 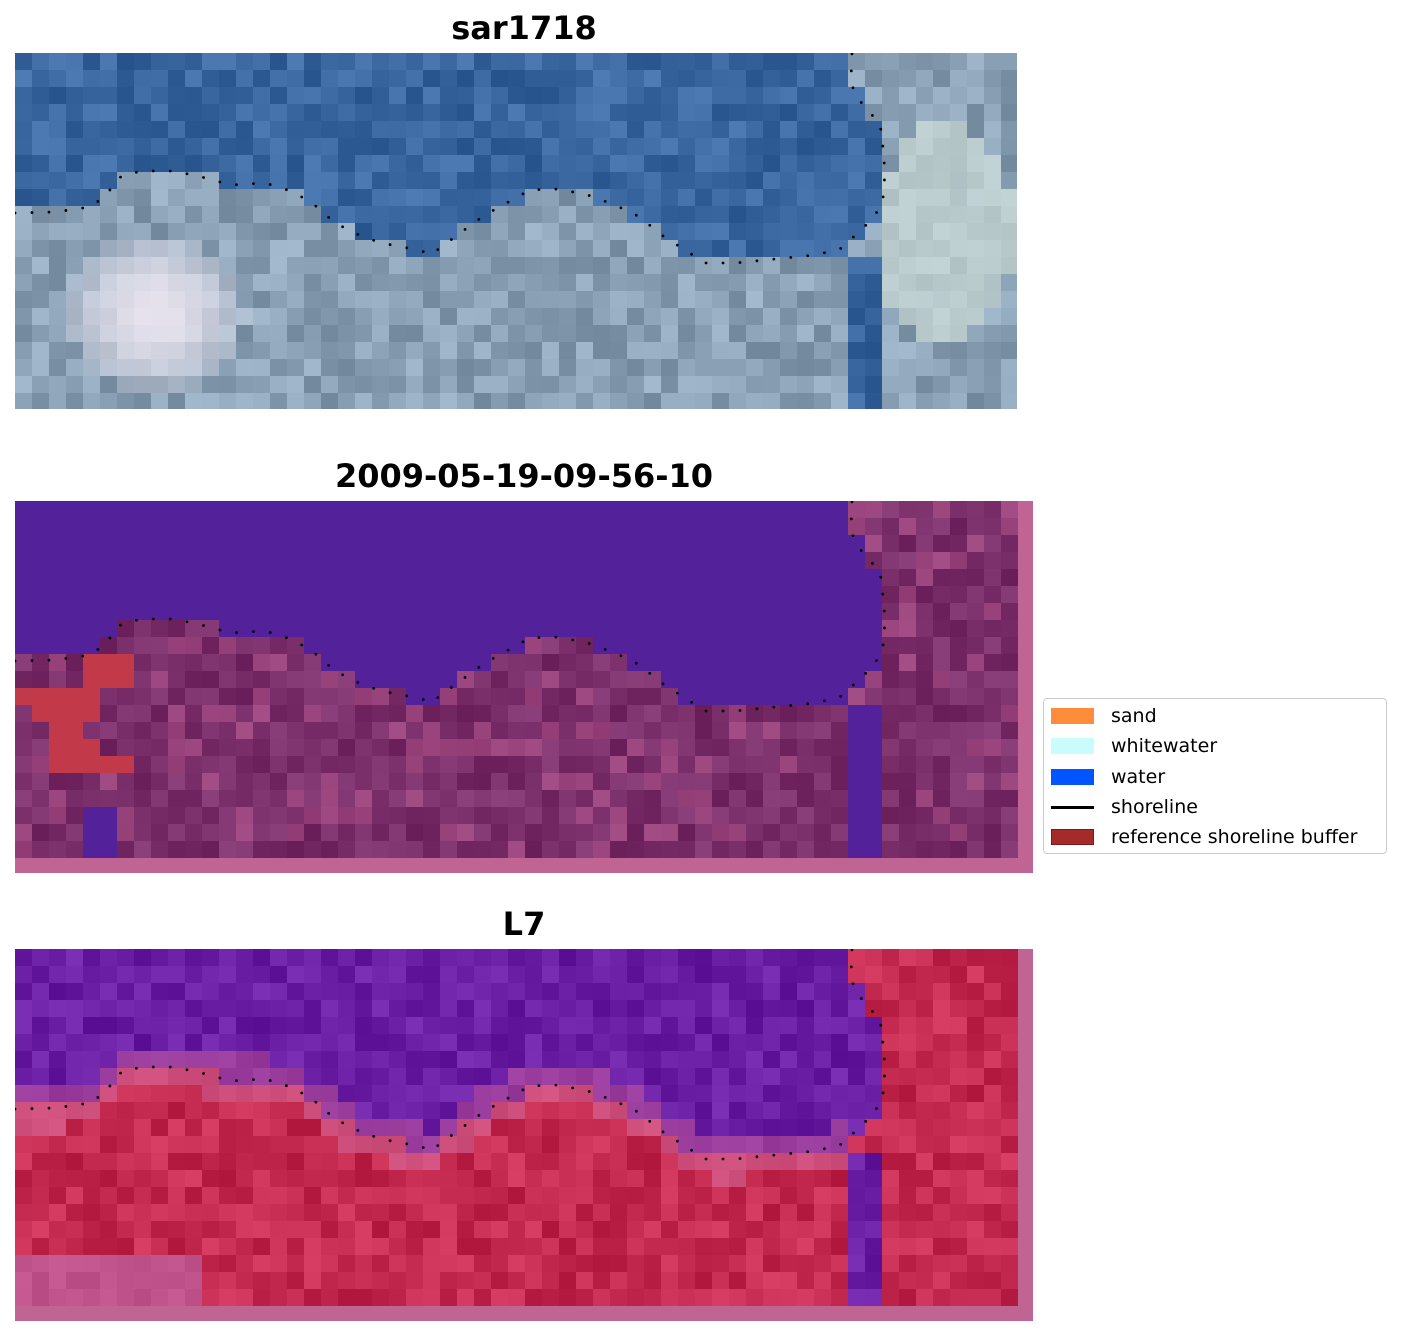 What do you see at coordinates (1072, 777) in the screenshot?
I see `water-swatch` at bounding box center [1072, 777].